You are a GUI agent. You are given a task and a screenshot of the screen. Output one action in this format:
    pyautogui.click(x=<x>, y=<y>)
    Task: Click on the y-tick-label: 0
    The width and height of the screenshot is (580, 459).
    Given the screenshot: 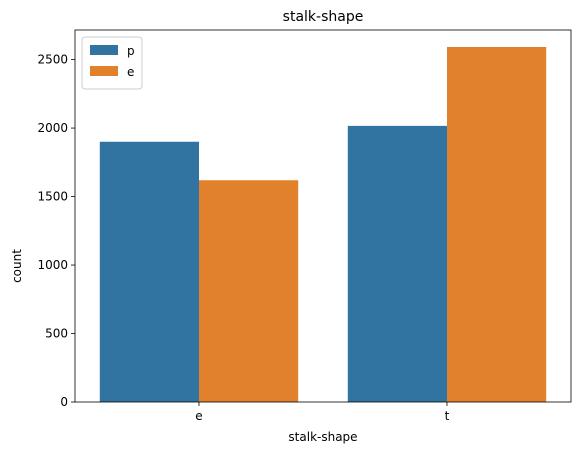 What is the action you would take?
    pyautogui.click(x=64, y=402)
    